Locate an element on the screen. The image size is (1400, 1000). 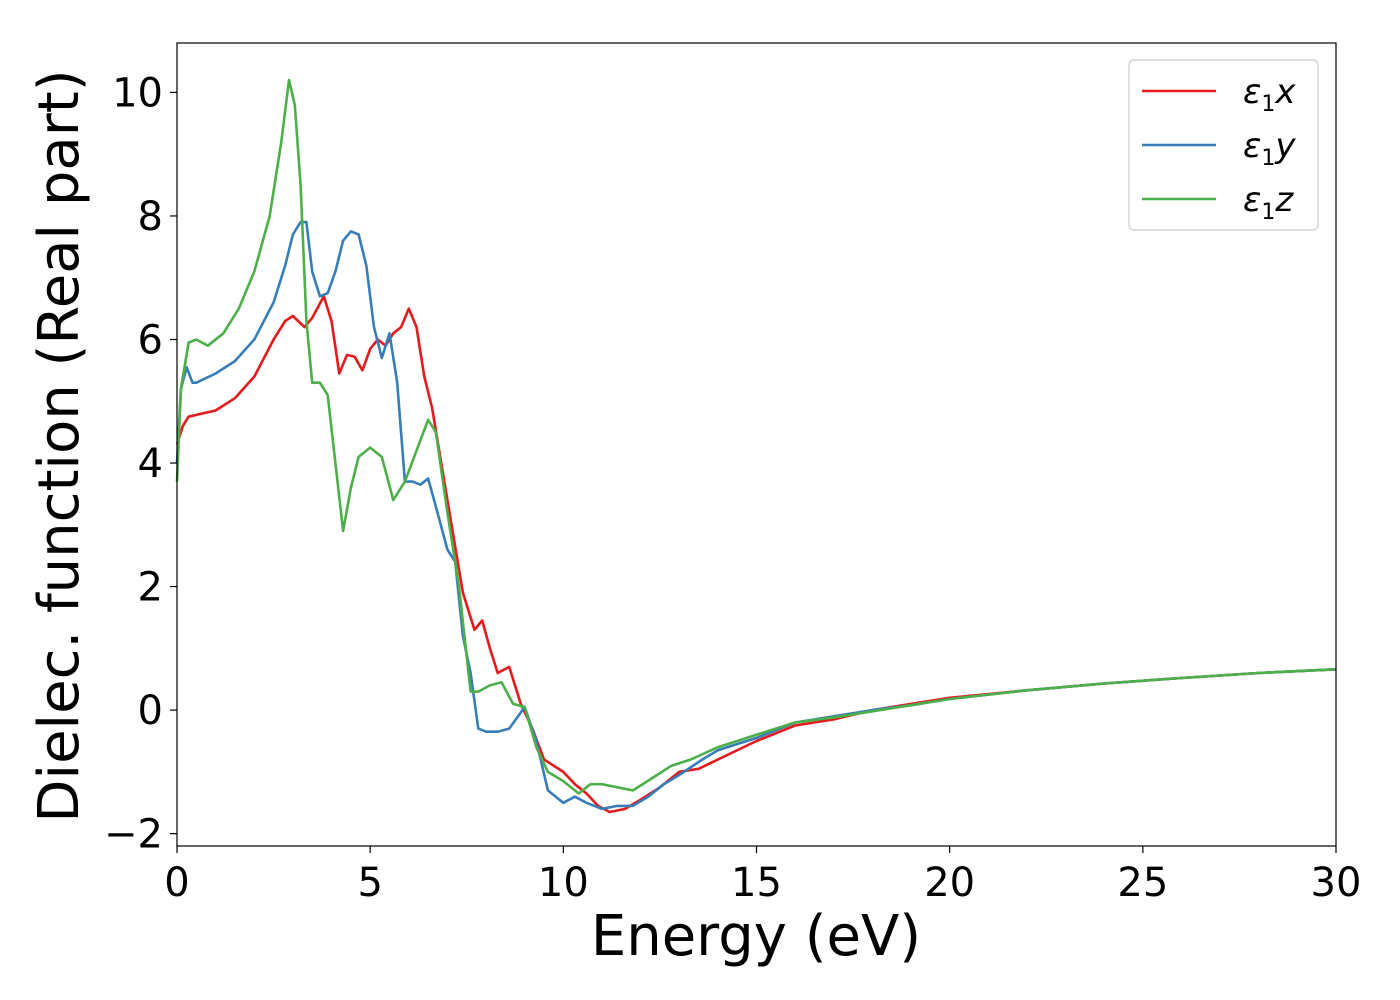
y-tick-label: 0 is located at coordinates (150, 711).